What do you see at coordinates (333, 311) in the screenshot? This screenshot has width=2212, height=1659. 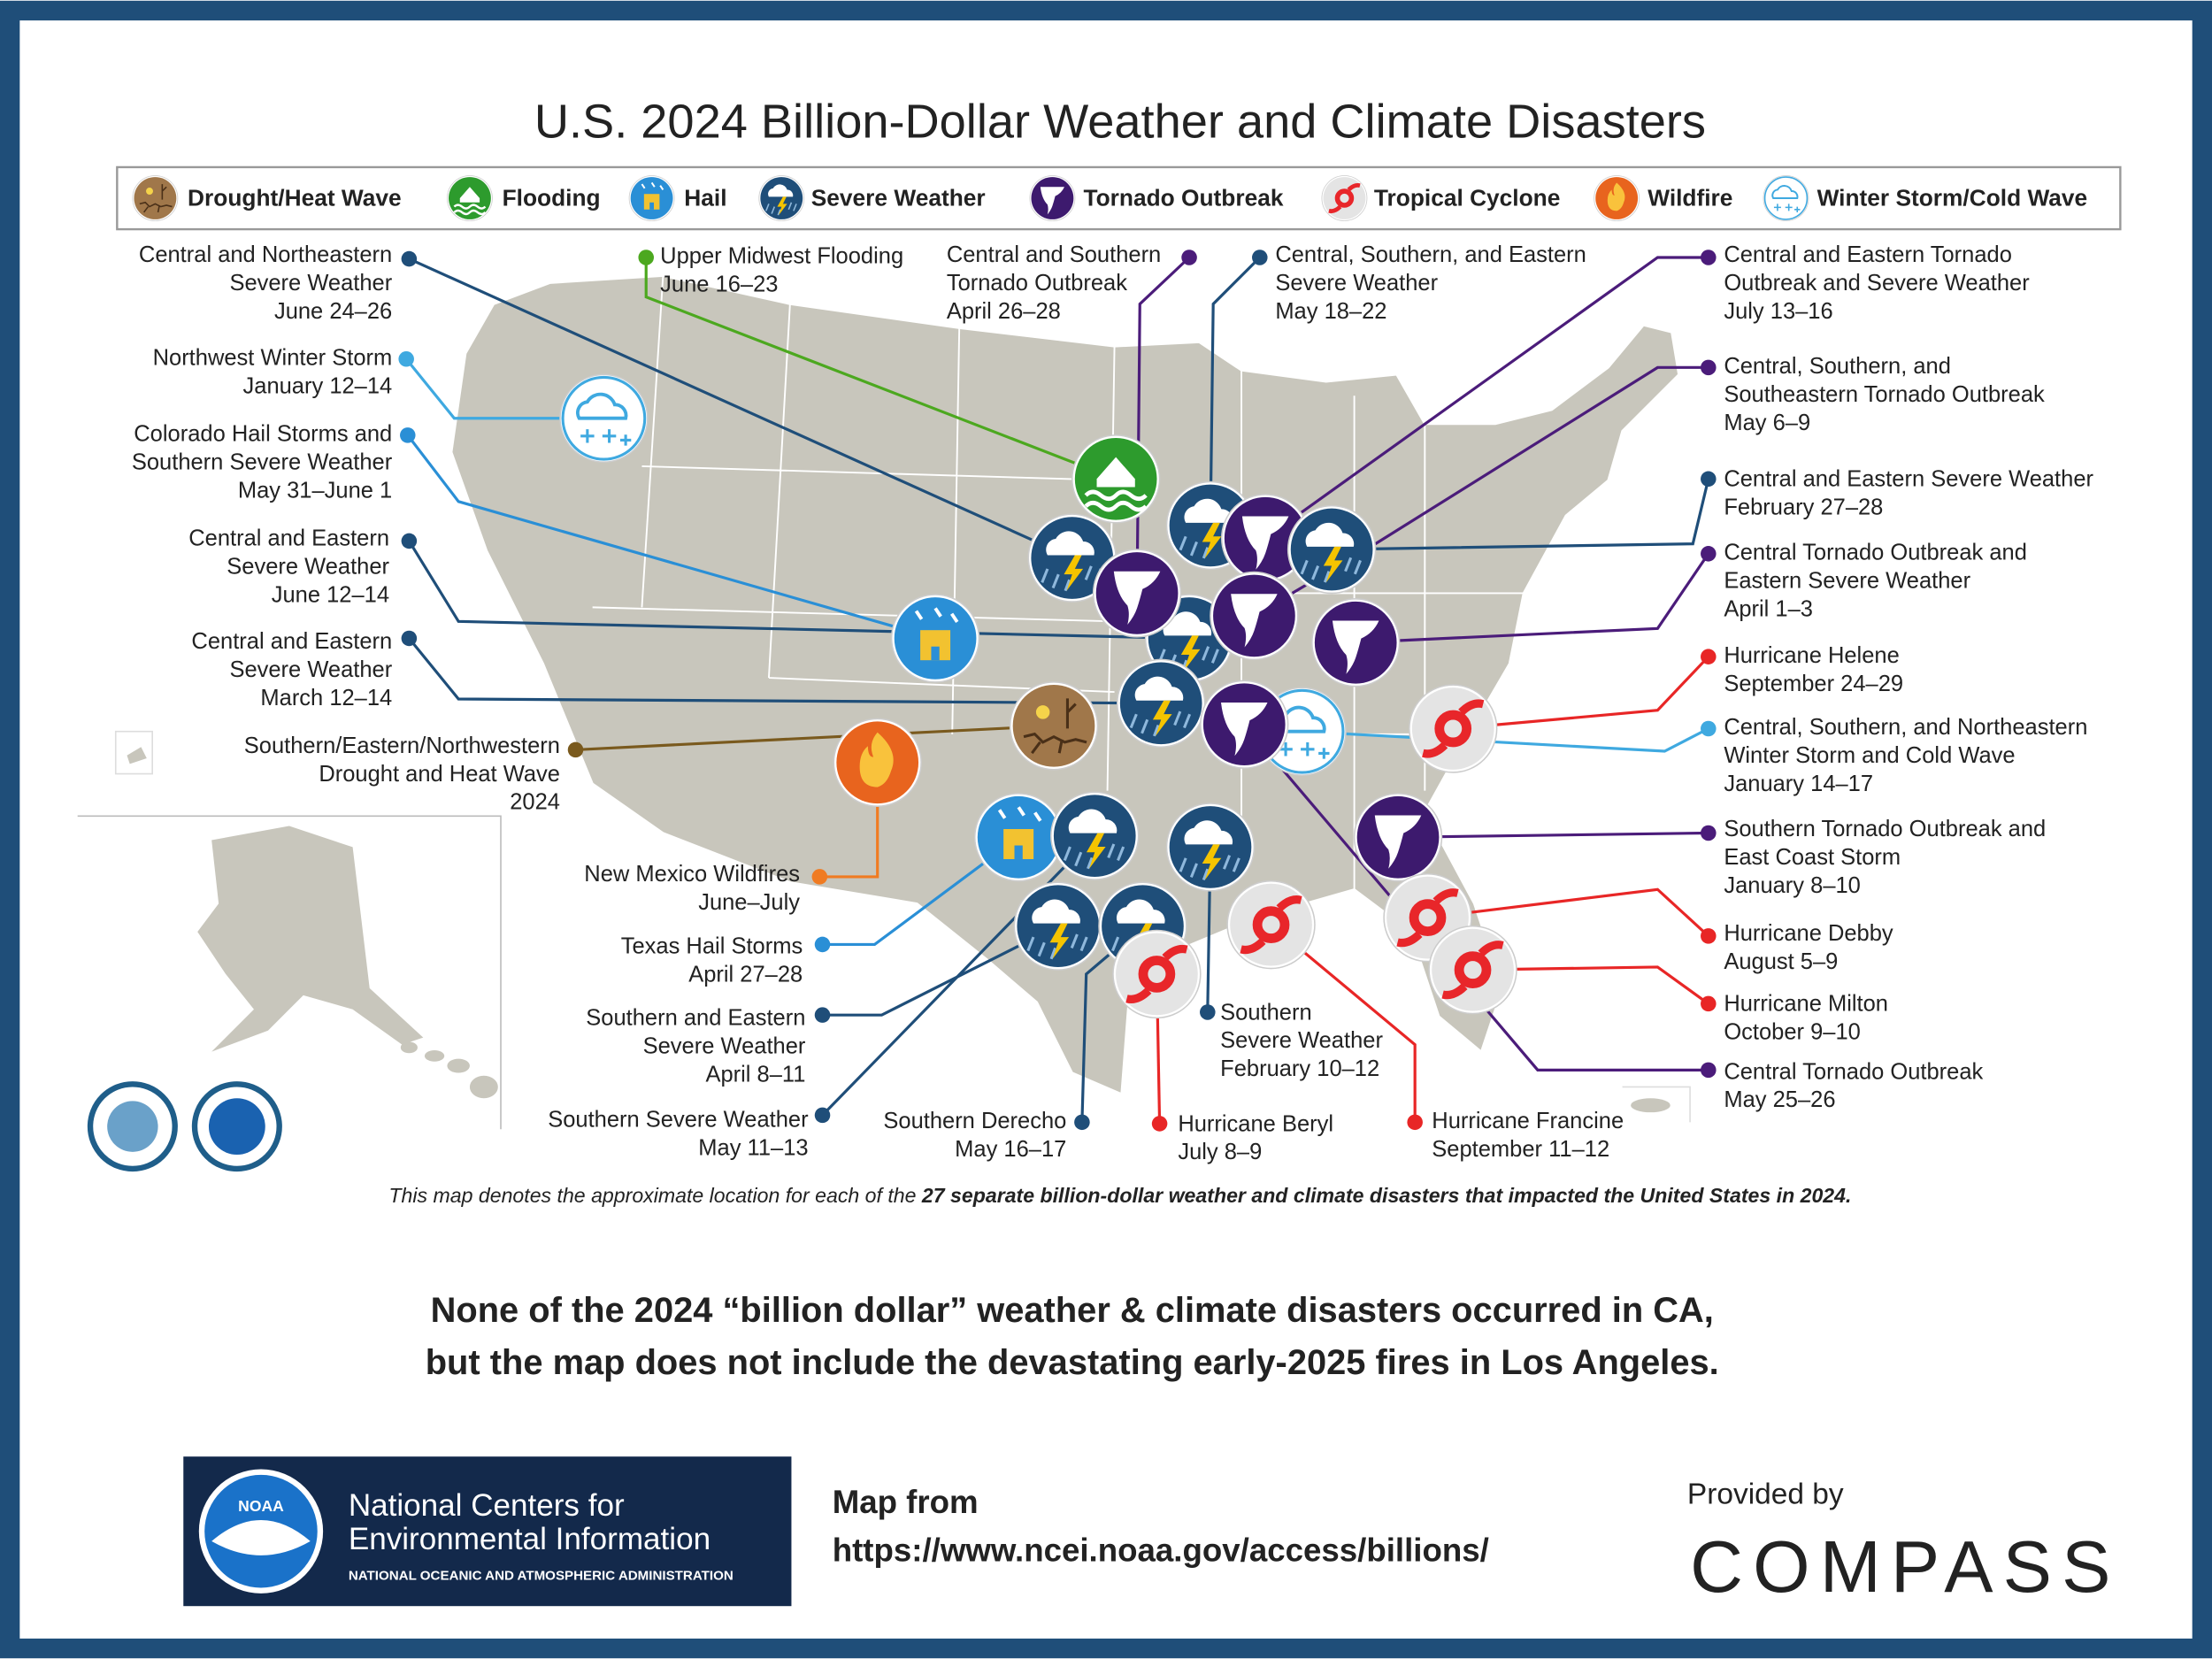 I see `event-dates: June 24–26` at bounding box center [333, 311].